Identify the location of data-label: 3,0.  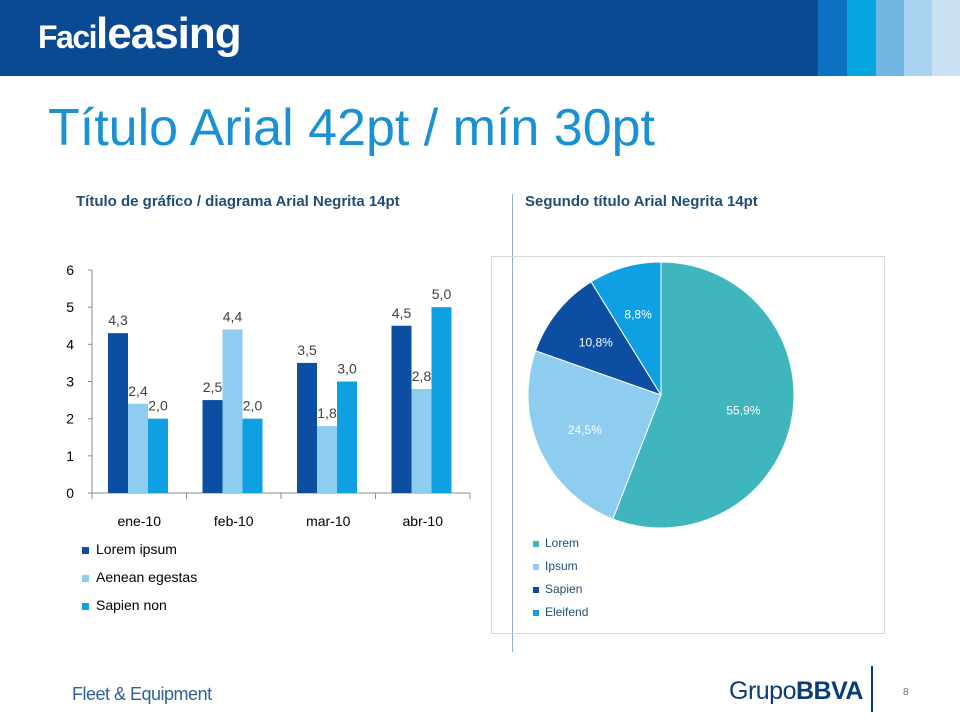
(347, 369).